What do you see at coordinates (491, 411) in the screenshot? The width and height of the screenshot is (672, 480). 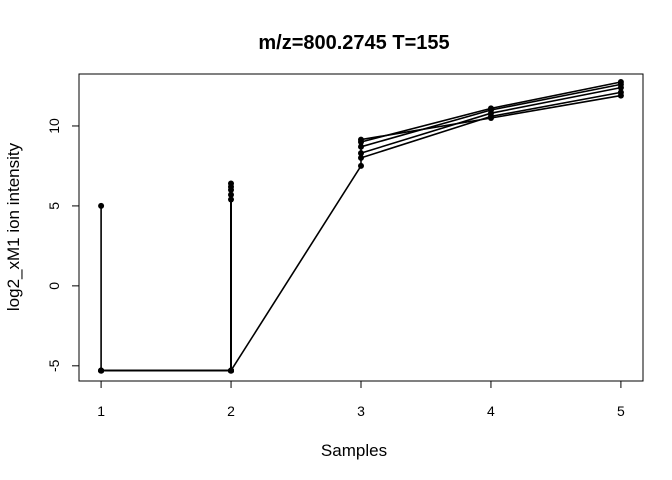 I see `x-tick-label-4: 4` at bounding box center [491, 411].